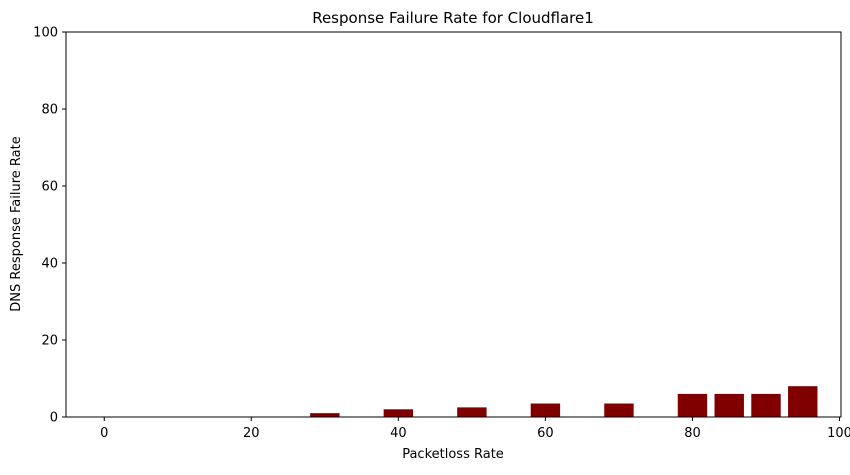 The height and width of the screenshot is (475, 850). I want to click on x-tick-label: 40, so click(398, 433).